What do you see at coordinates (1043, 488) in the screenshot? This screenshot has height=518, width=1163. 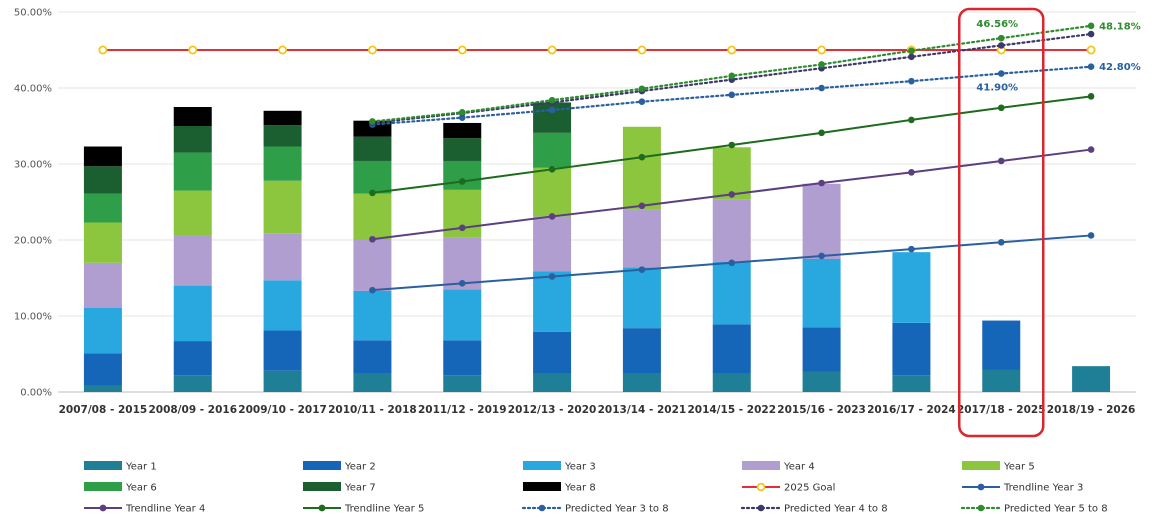 I see `legend-label: Trendline Year 3` at bounding box center [1043, 488].